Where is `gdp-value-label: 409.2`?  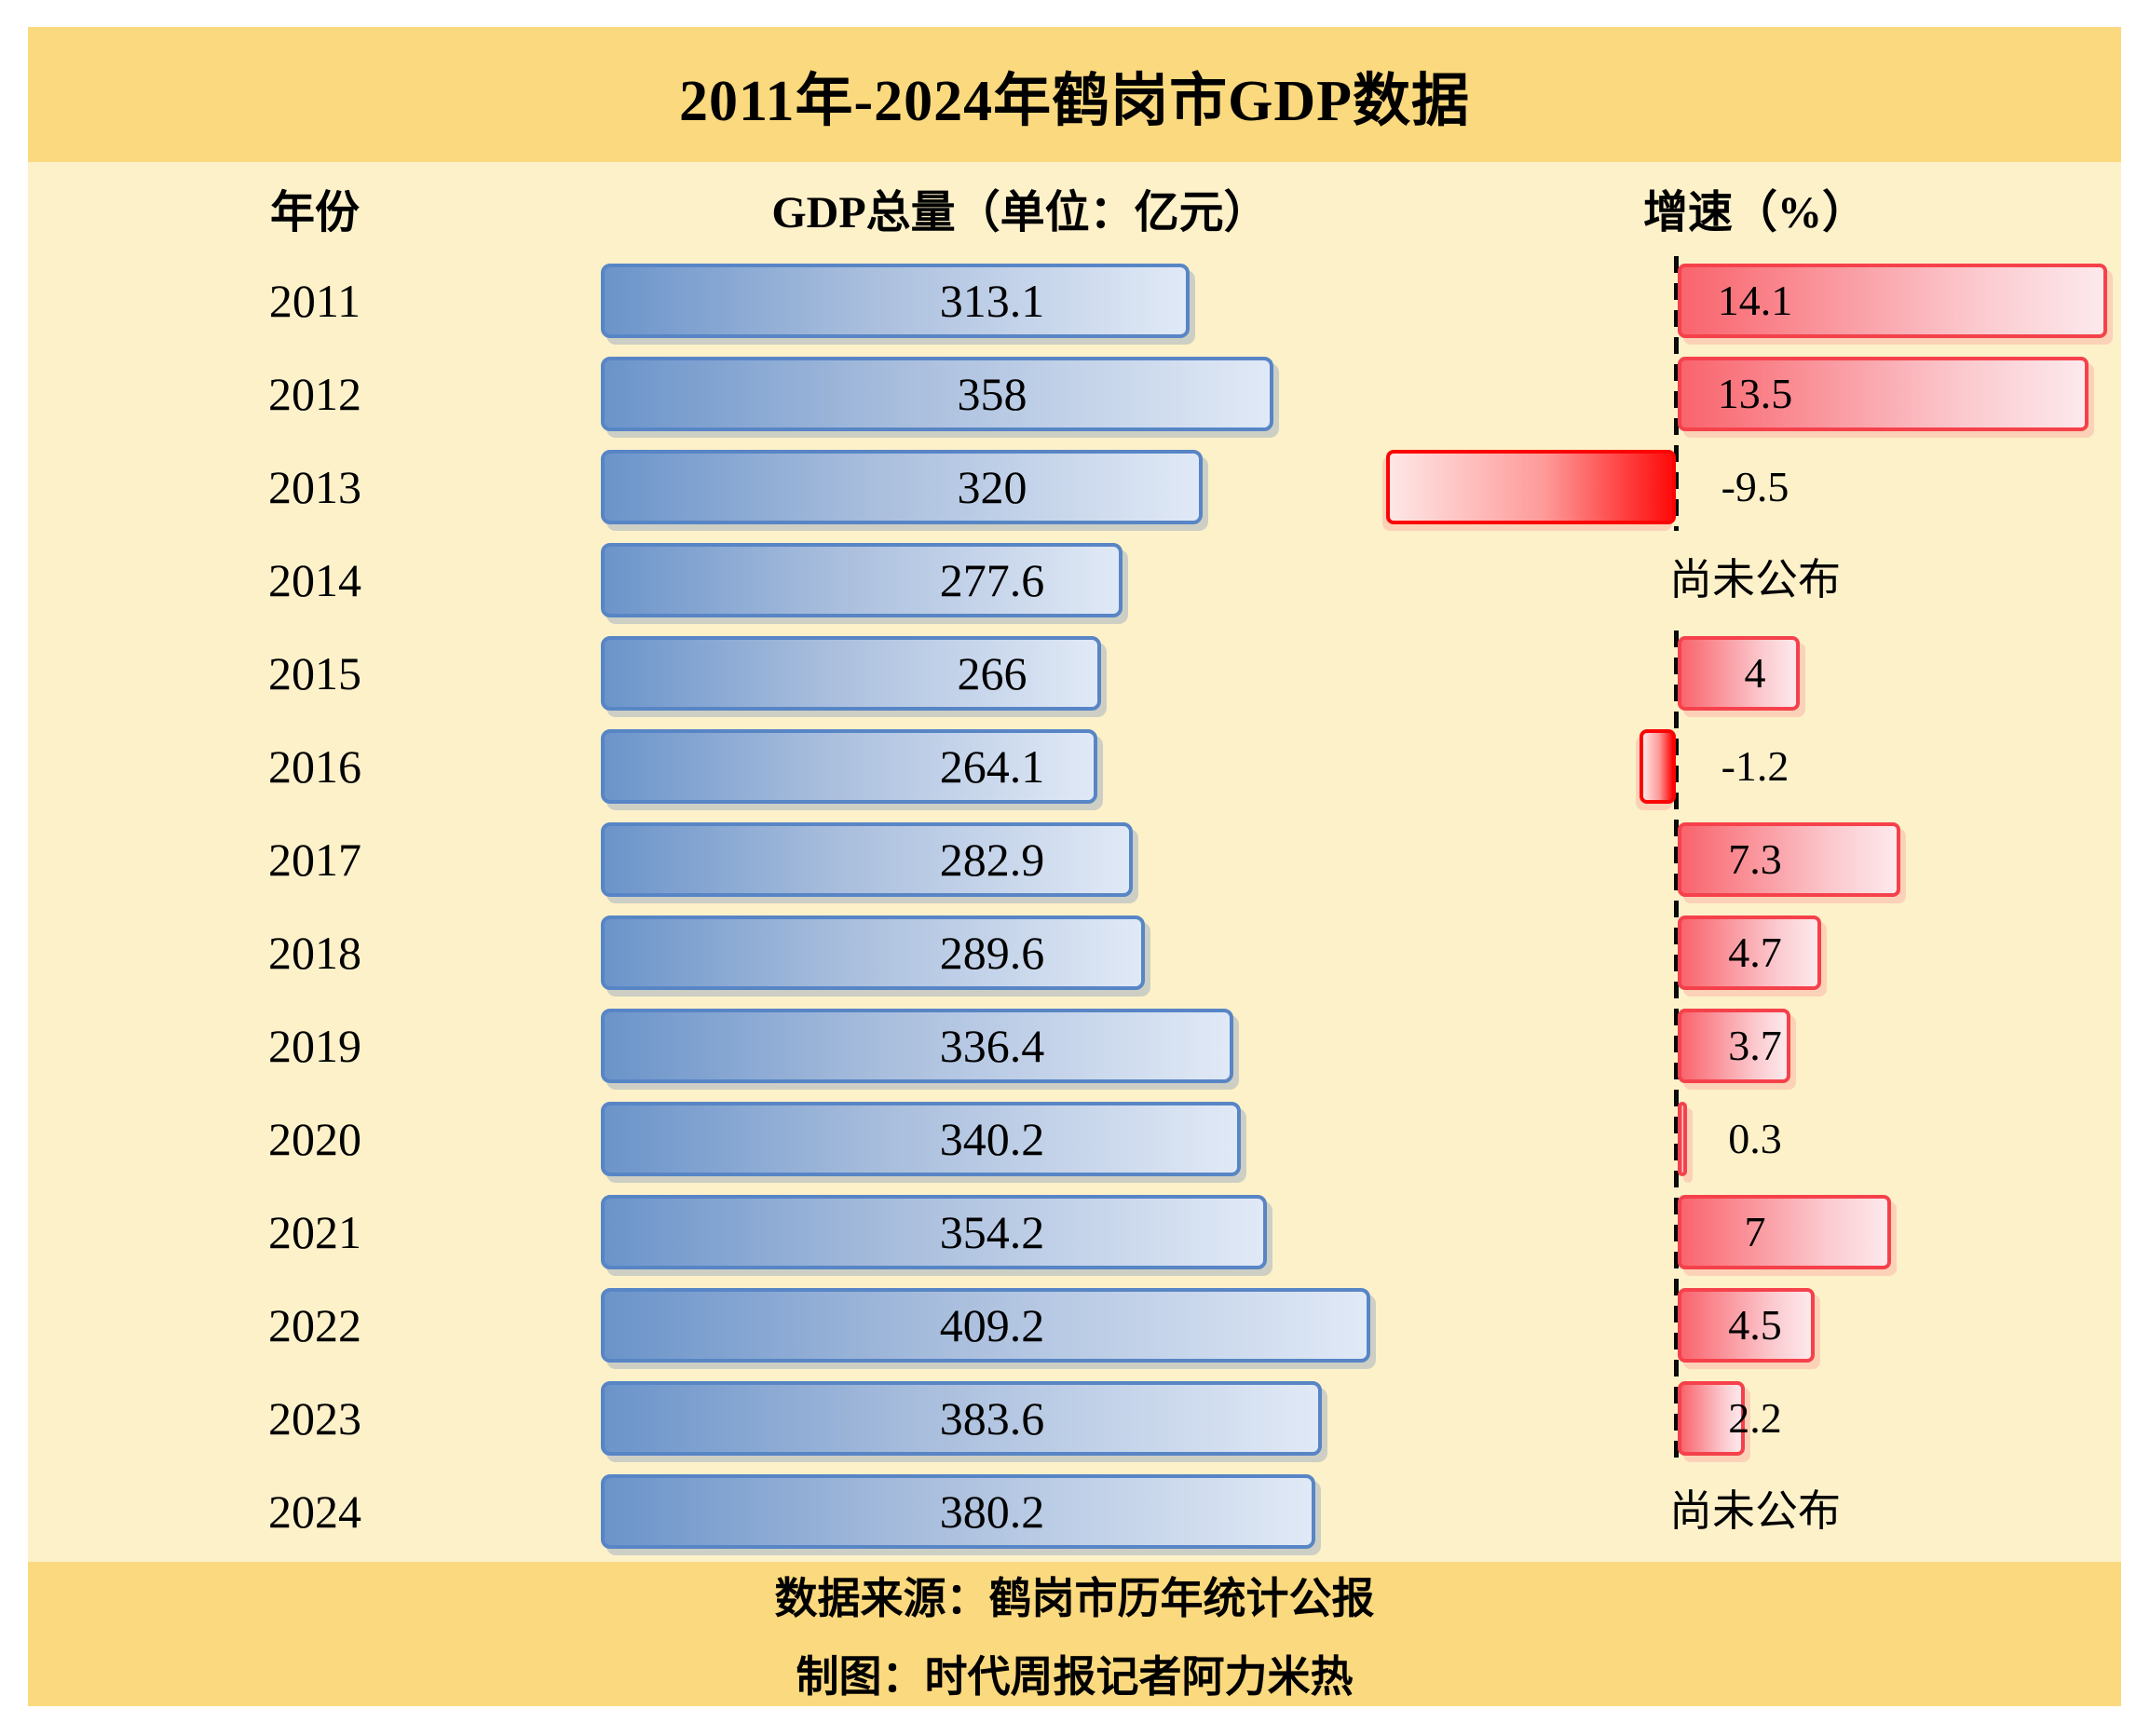 gdp-value-label: 409.2 is located at coordinates (992, 1325).